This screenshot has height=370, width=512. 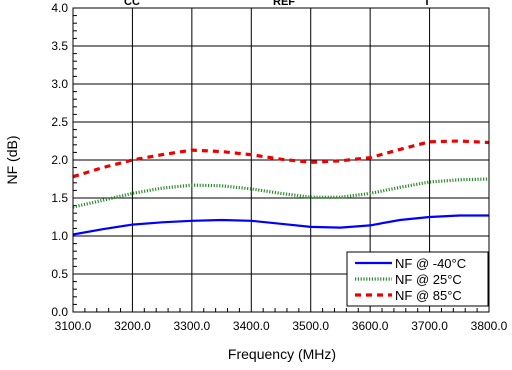 I want to click on y-tick-labels: 0.0 0.5 1.0 1.5 2.0 2.5 3.0 3.5 4.0, so click(x=59, y=160).